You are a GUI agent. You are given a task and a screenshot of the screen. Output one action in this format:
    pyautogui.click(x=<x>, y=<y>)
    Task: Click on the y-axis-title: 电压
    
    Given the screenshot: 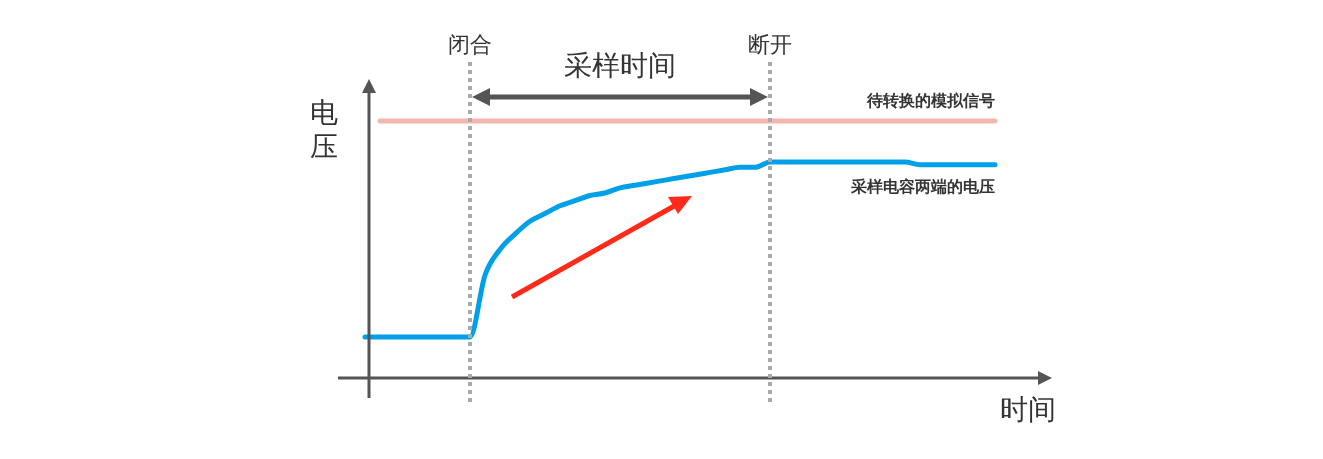 What is the action you would take?
    pyautogui.click(x=323, y=129)
    